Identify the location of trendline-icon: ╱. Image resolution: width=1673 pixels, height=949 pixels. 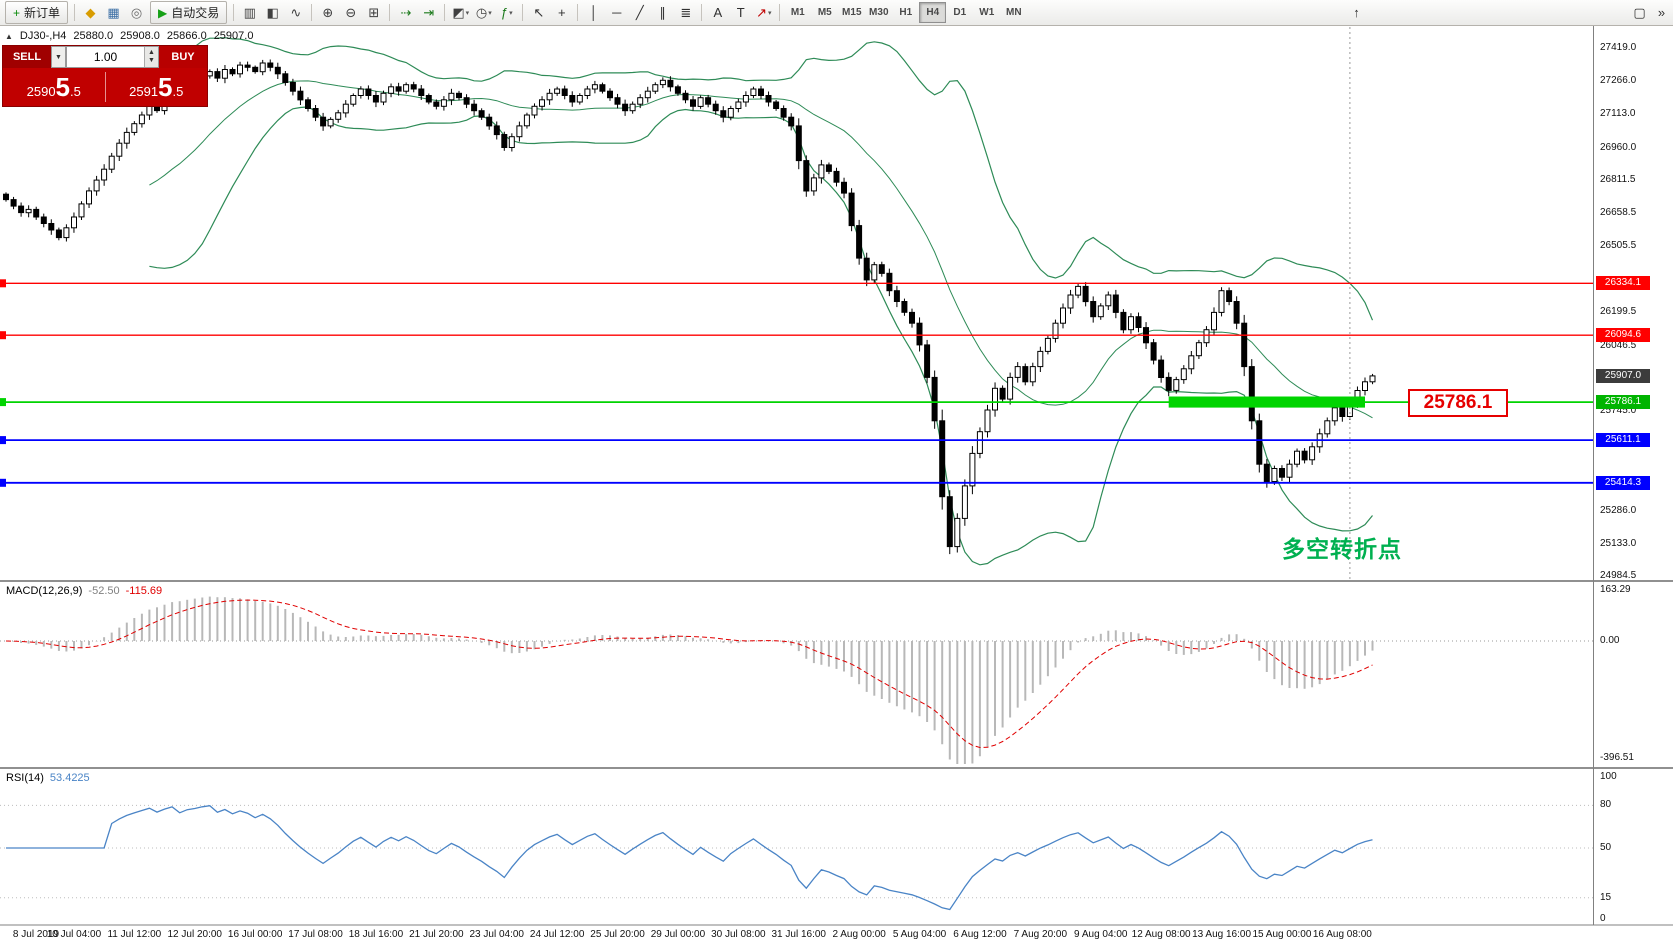
(639, 12).